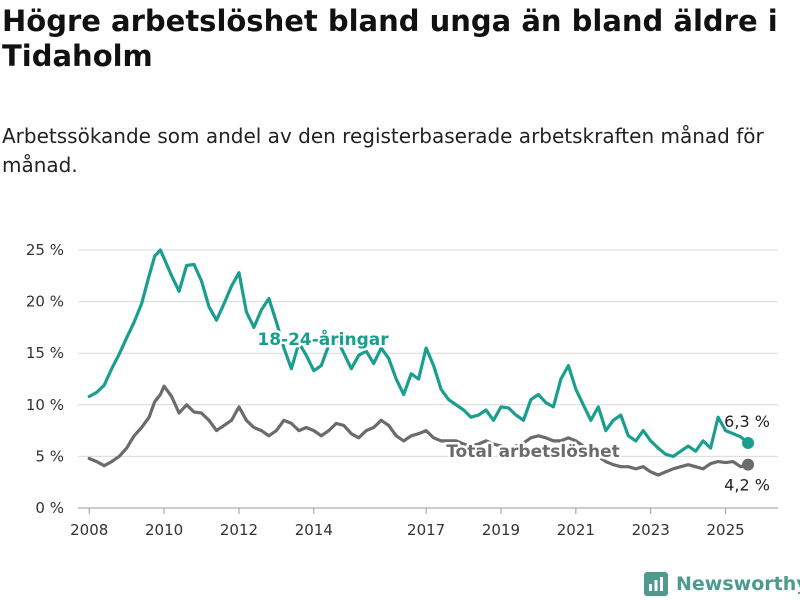  I want to click on x-tick-label: 2012, so click(239, 530).